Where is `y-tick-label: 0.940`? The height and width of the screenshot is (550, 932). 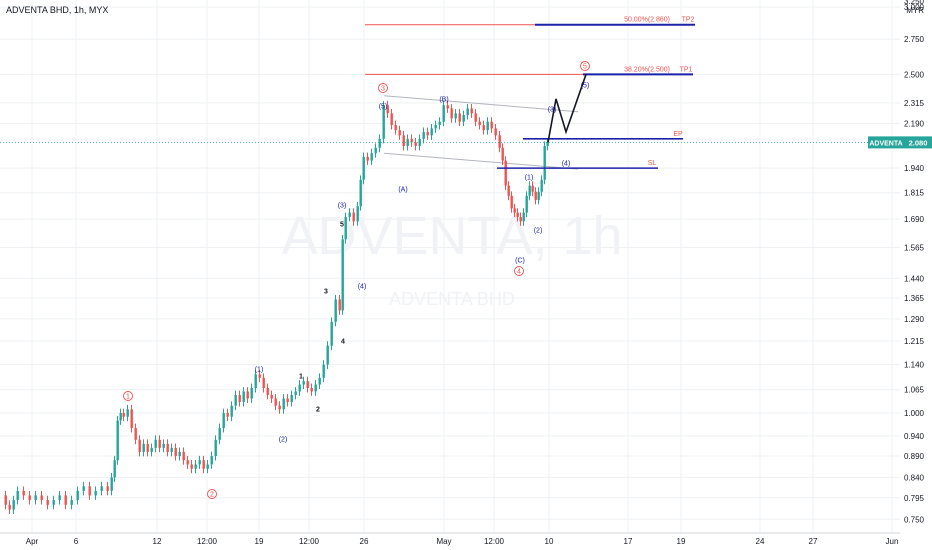
y-tick-label: 0.940 is located at coordinates (914, 436).